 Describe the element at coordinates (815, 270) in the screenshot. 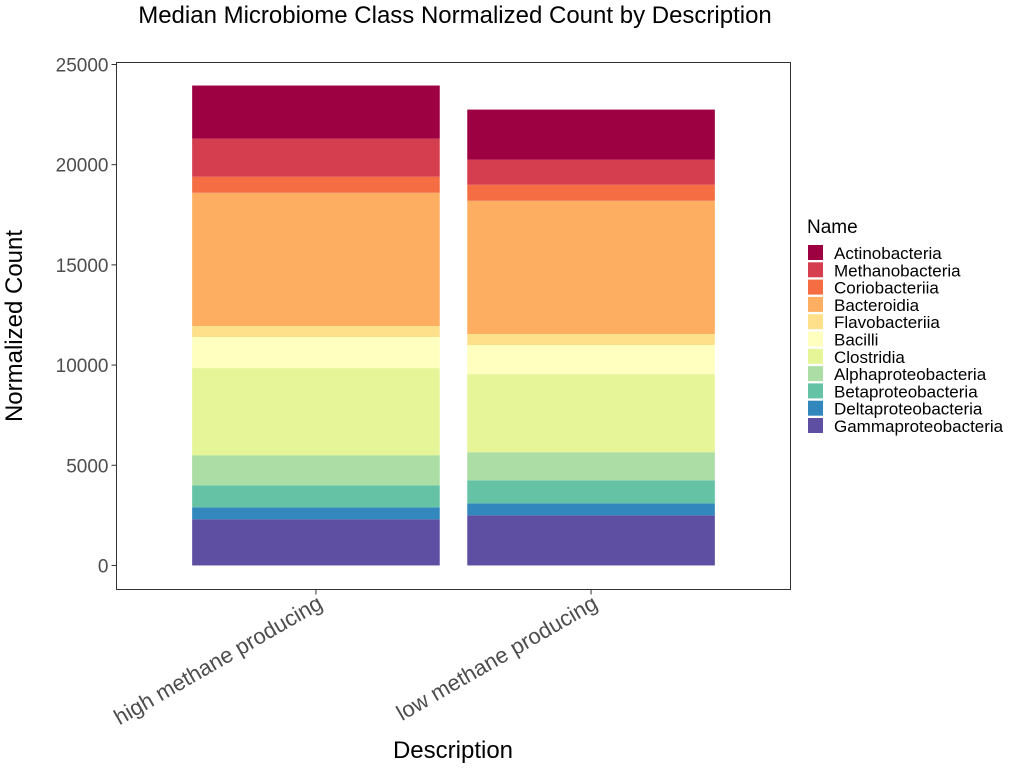

I see `legend-key-methanobacteria` at that location.